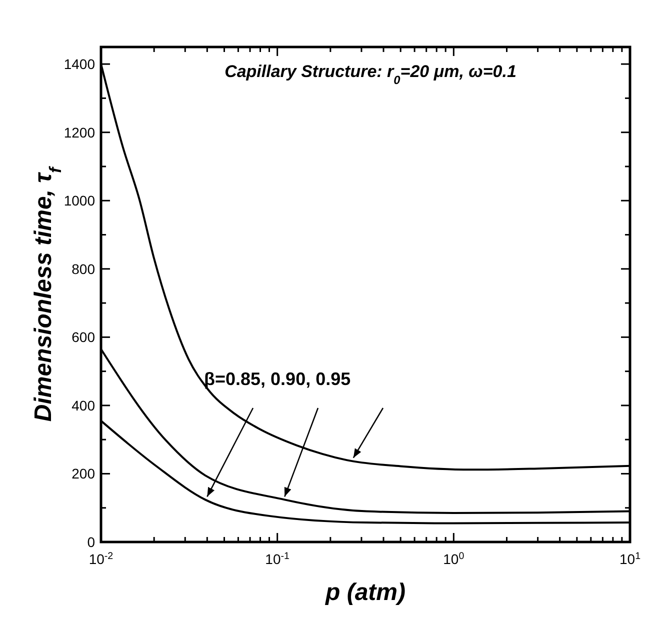  What do you see at coordinates (370, 74) in the screenshot?
I see `text: Capillary Structure: r$_{0}$=20 μm, ω=0.1` at bounding box center [370, 74].